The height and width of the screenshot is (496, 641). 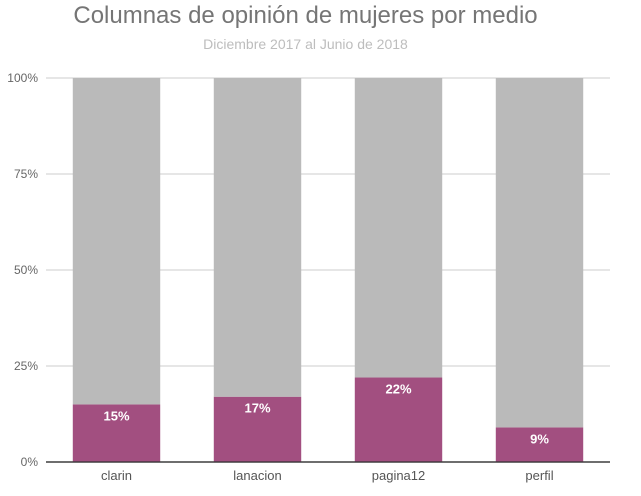 What do you see at coordinates (398, 389) in the screenshot?
I see `data-label: 22%` at bounding box center [398, 389].